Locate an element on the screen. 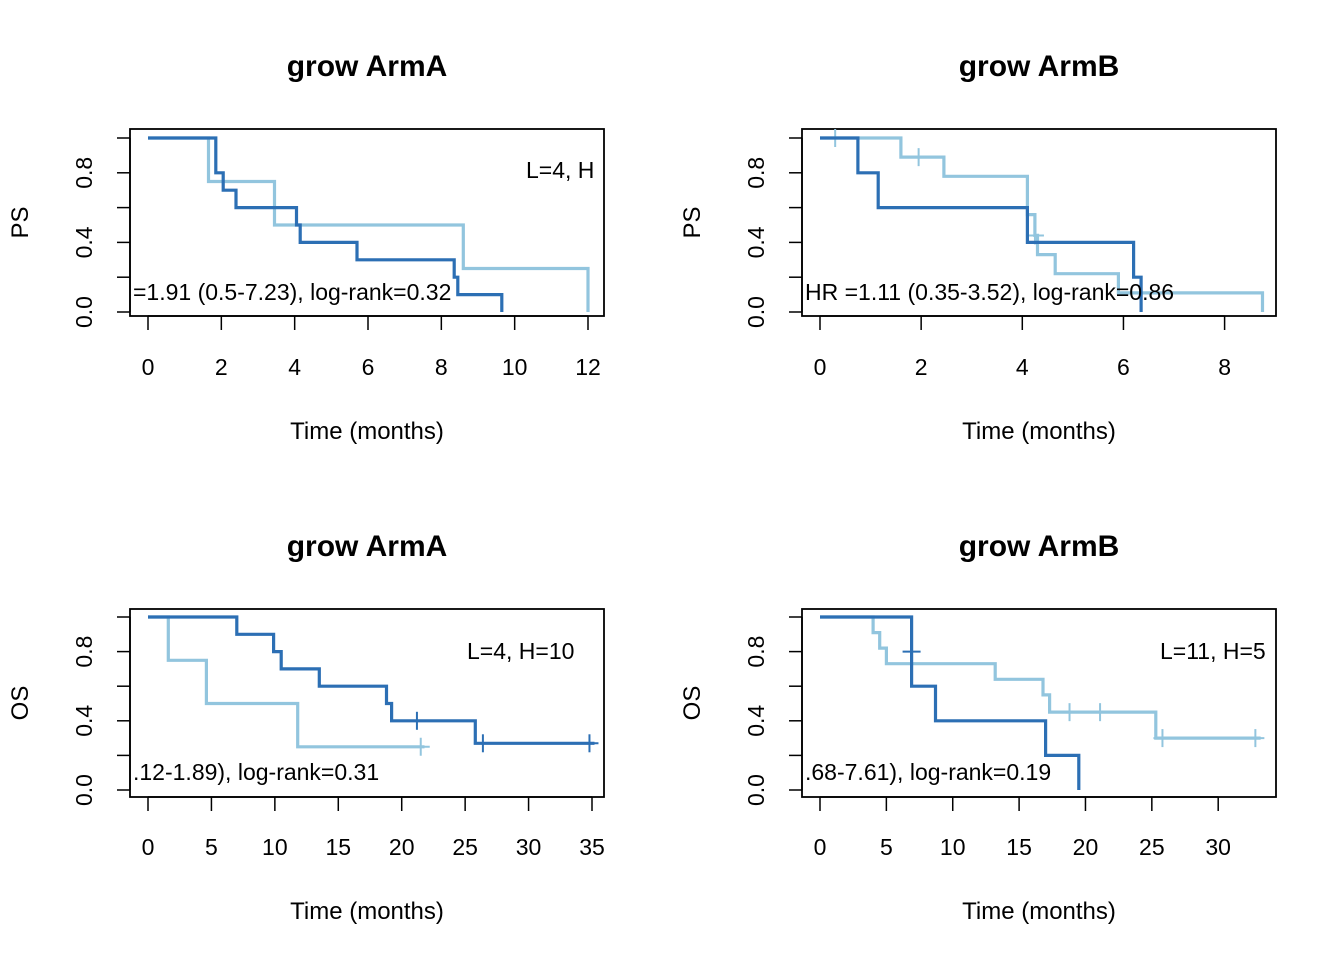 The height and width of the screenshot is (960, 1344). plot-area: L=4, H =1.91 (0.5-7.23), log-rank=0.32 is located at coordinates (363, 224).